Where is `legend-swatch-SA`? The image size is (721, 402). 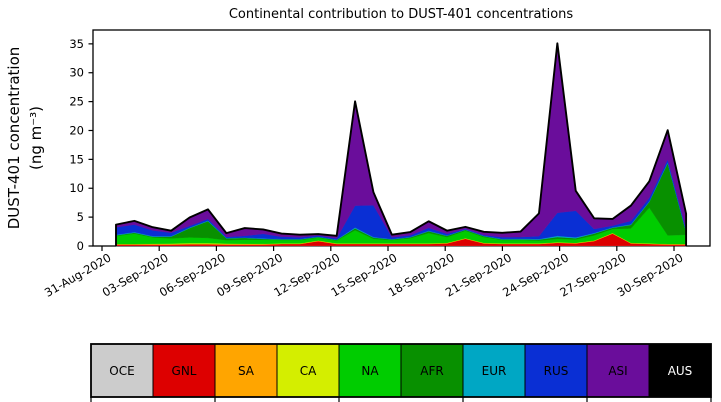 legend-swatch-SA is located at coordinates (246, 370).